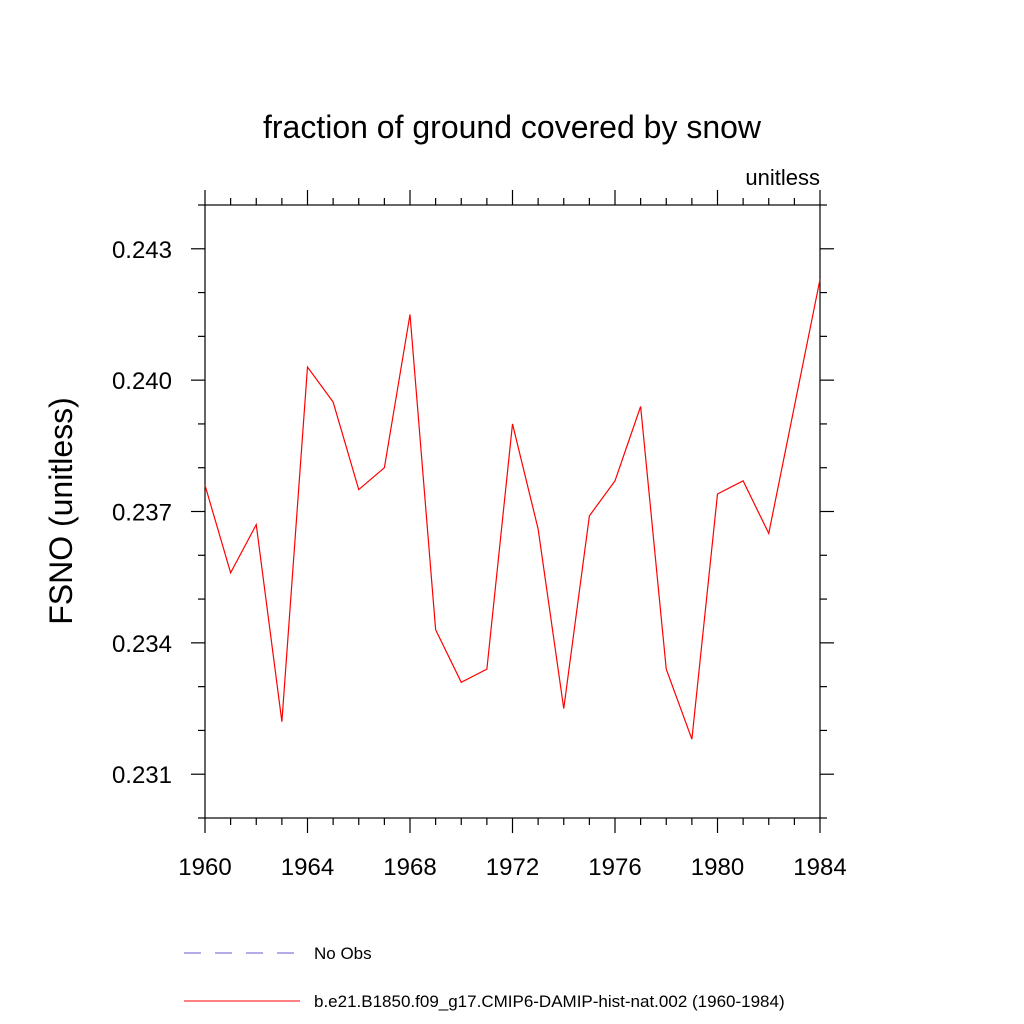 Image resolution: width=1024 pixels, height=1024 pixels. Describe the element at coordinates (307, 867) in the screenshot. I see `x-tick-label: 1964` at that location.